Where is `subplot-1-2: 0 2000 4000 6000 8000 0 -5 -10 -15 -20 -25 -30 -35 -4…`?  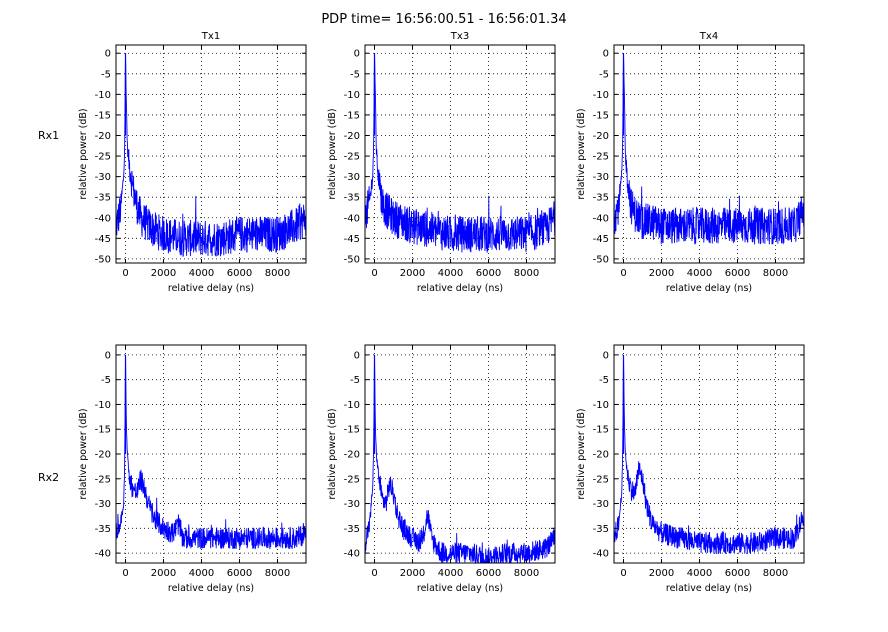 subplot-1-2: 0 2000 4000 6000 8000 0 -5 -10 -15 -20 -25 -30 -35 -4… is located at coordinates (441, 162).